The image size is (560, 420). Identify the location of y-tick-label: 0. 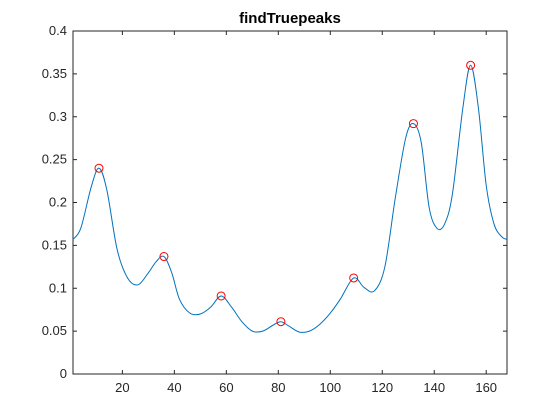
(63, 373).